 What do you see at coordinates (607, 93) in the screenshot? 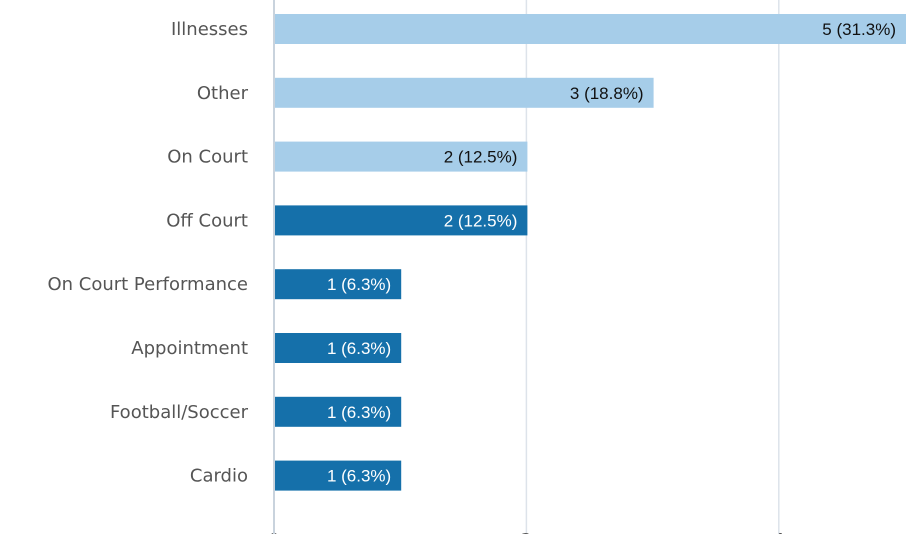
I see `data-label: 3 (18.8%)` at bounding box center [607, 93].